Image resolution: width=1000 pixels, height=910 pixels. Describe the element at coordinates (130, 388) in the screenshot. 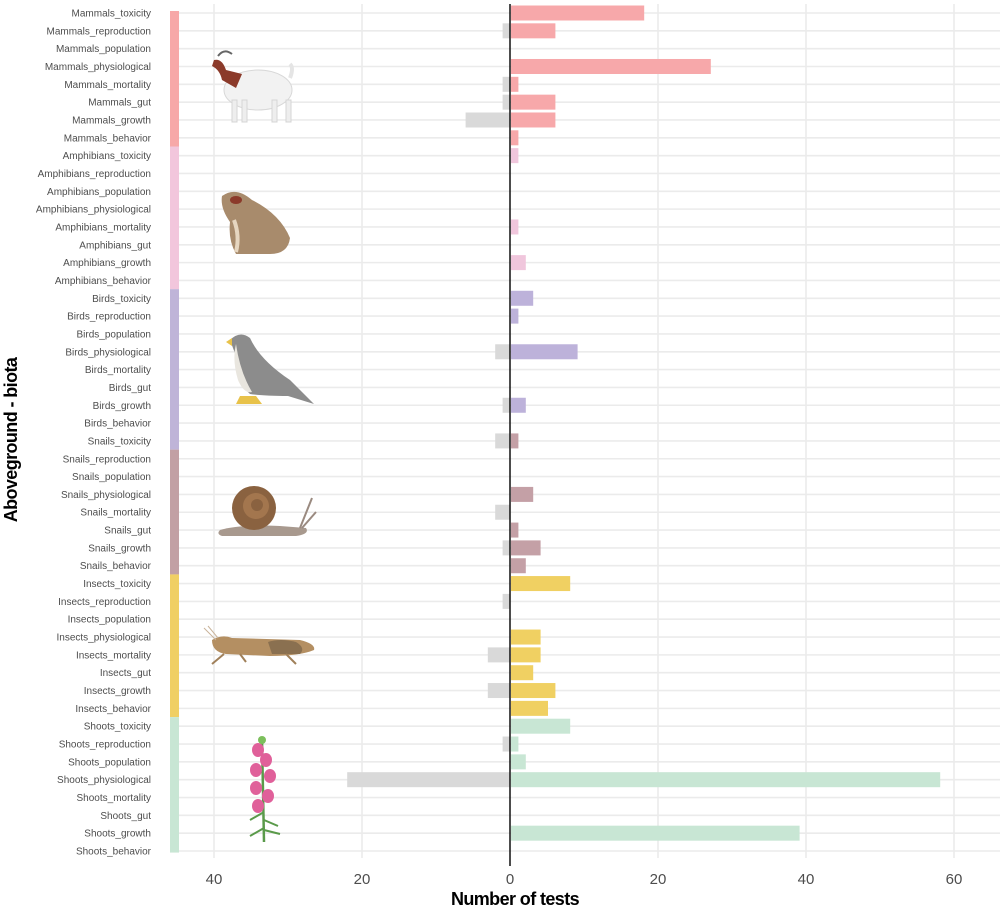

I see `category-label: Birds_gut` at that location.